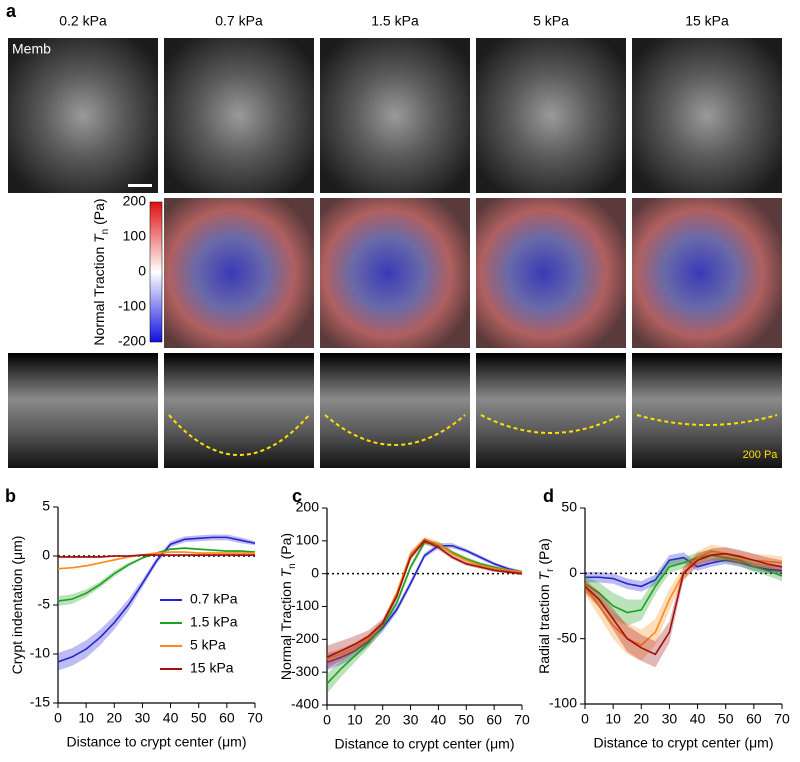  What do you see at coordinates (11, 11) in the screenshot?
I see `panel-letter: a` at bounding box center [11, 11].